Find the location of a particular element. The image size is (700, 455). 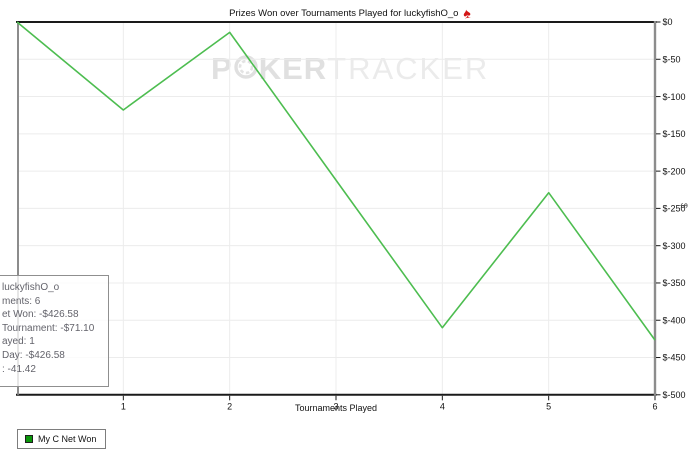

y-tick-label: $-450 is located at coordinates (674, 358).